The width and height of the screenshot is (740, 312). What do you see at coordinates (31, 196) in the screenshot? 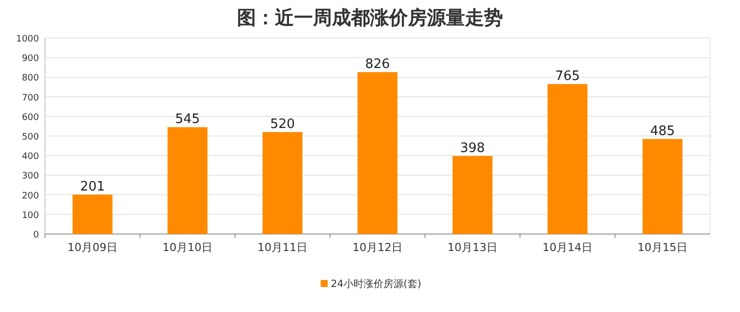
I see `y-tick-label: 200` at bounding box center [31, 196].